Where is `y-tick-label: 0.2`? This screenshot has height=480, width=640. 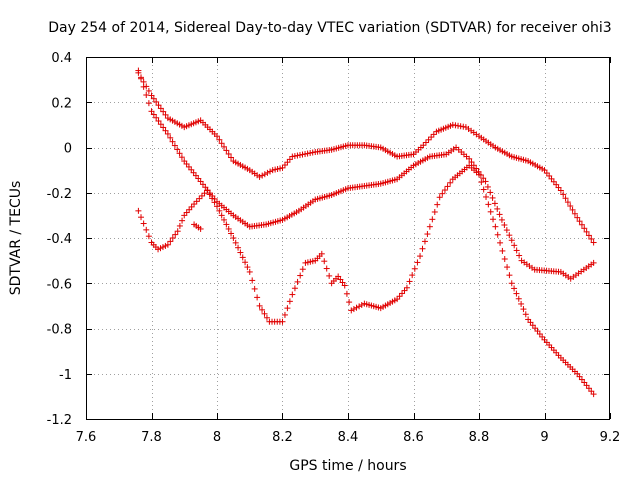
y-tick-label: 0.2 is located at coordinates (61, 103).